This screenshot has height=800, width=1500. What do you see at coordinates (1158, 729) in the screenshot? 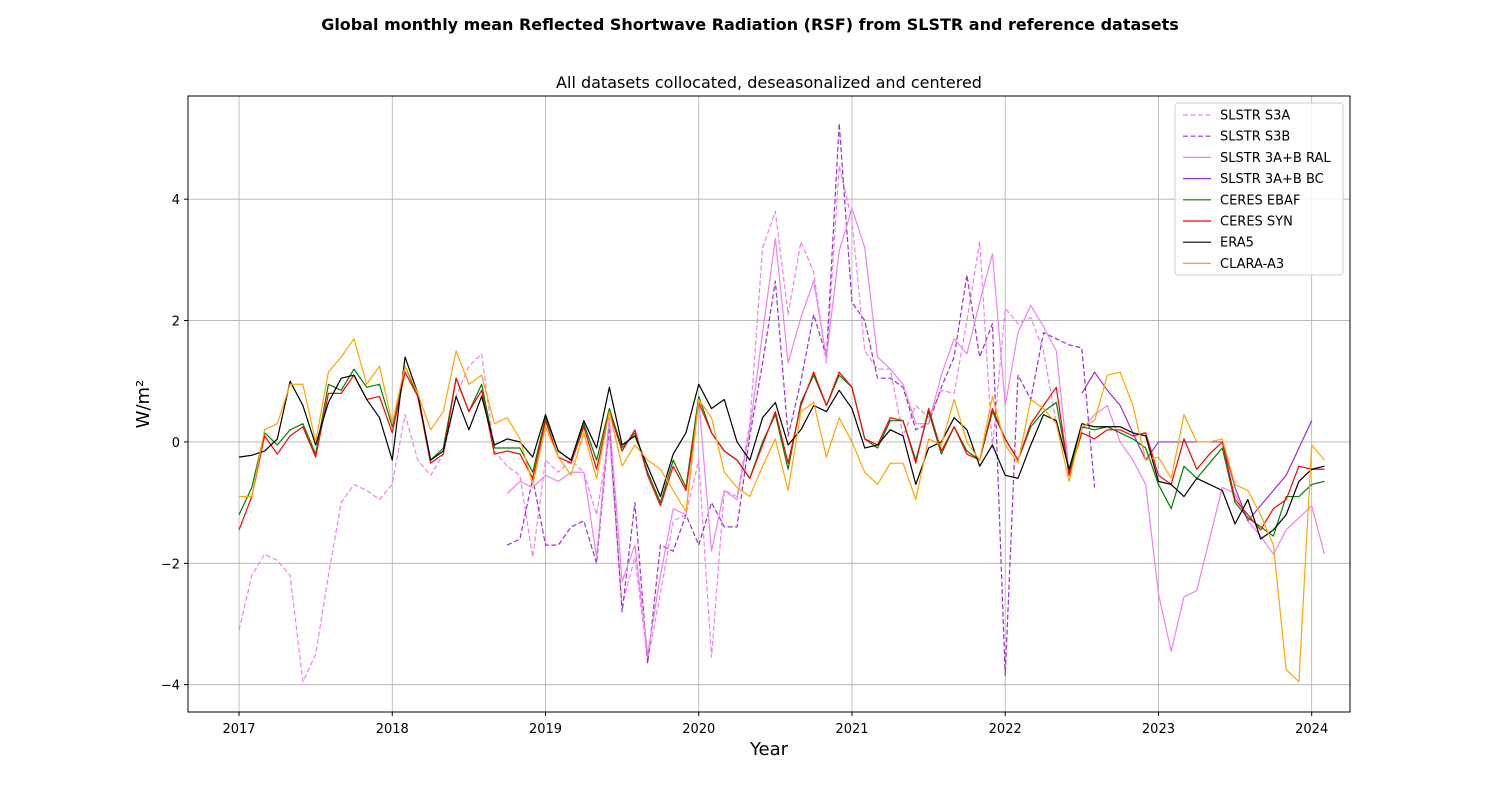
I see `x-tick-label: 2023` at bounding box center [1158, 729].